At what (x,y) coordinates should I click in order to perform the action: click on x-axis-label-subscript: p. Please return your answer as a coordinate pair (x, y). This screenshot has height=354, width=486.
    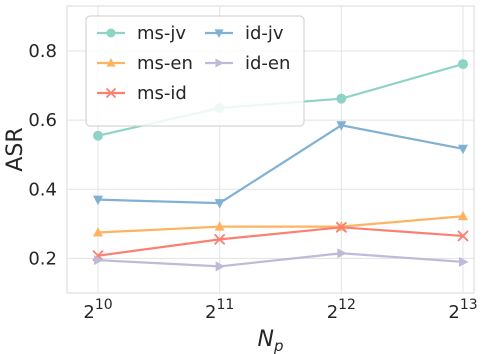
    Looking at the image, I should click on (278, 345).